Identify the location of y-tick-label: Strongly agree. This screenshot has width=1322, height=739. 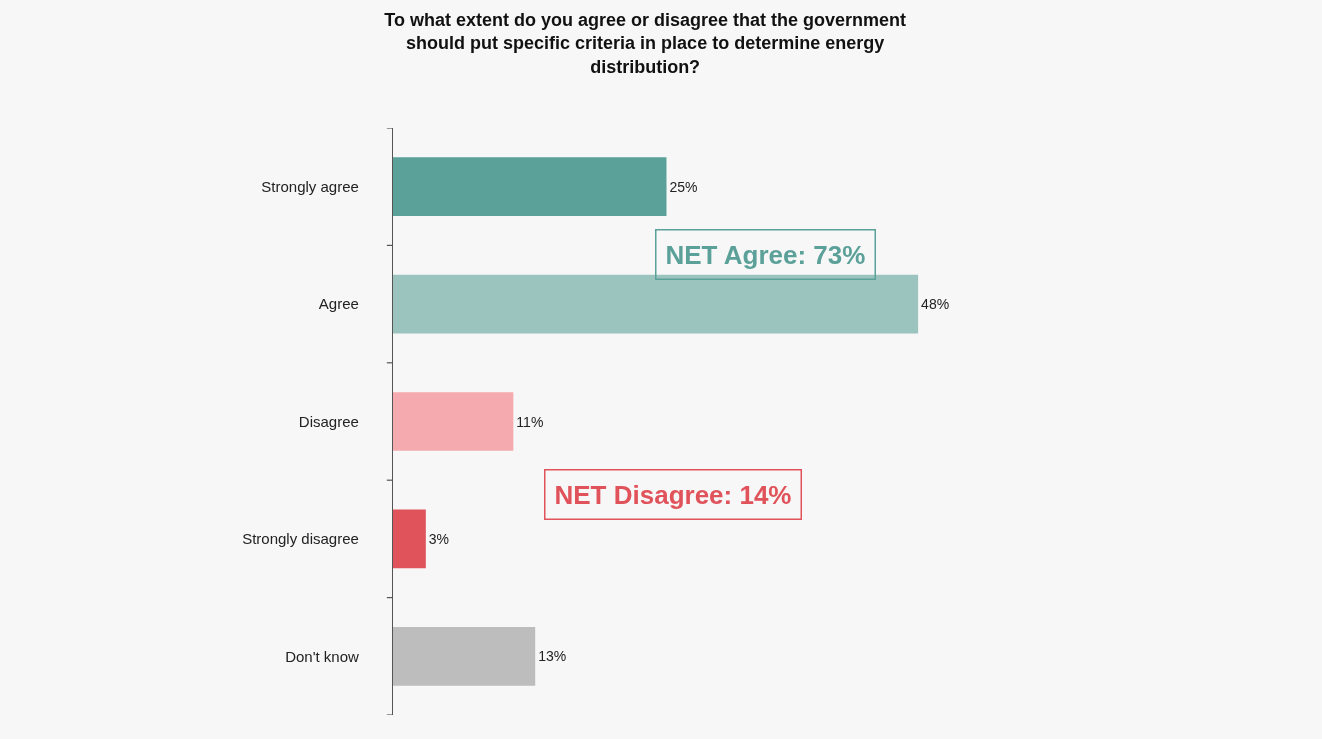
(310, 186).